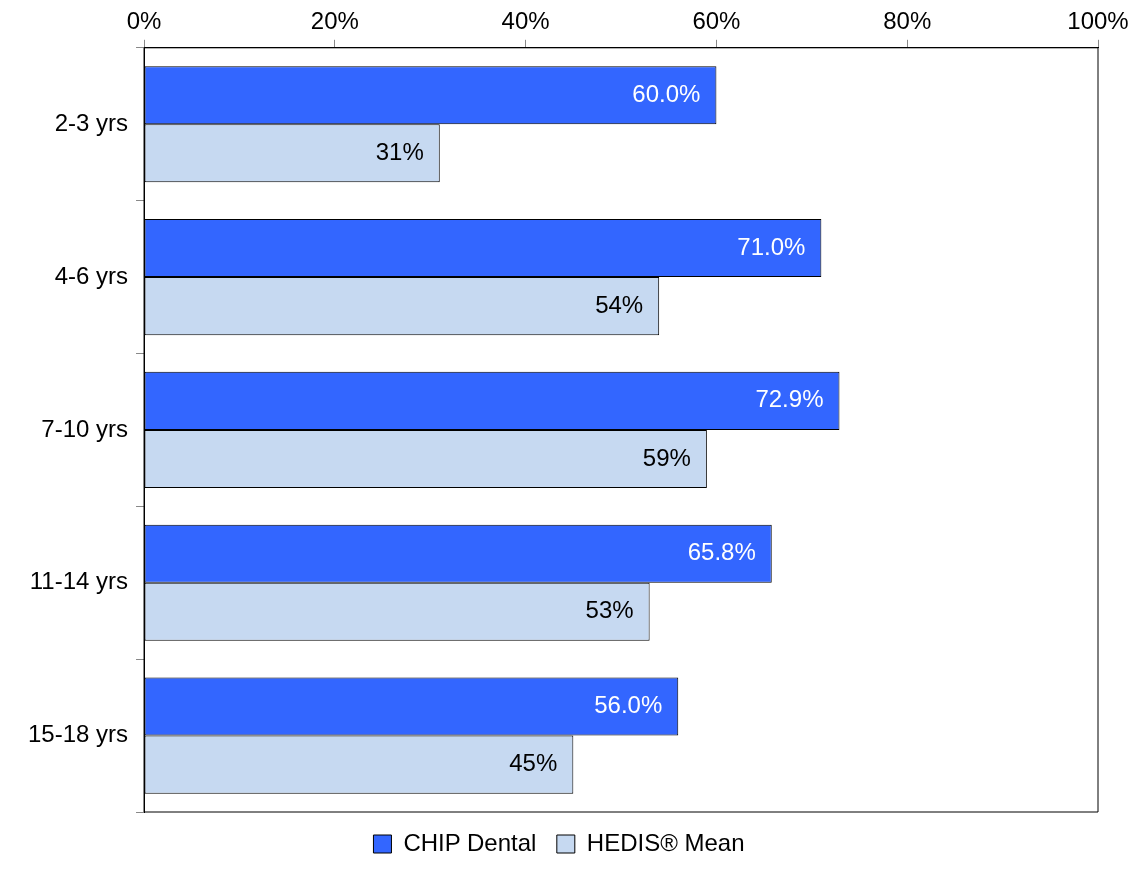  What do you see at coordinates (85, 428) in the screenshot?
I see `y-tick-label: 7-10 yrs` at bounding box center [85, 428].